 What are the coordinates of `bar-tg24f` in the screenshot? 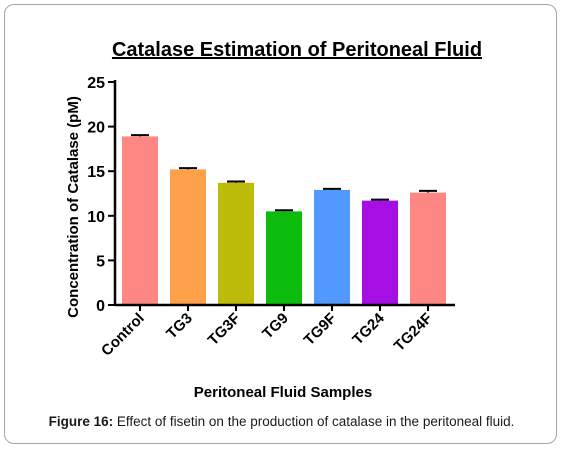 It's located at (428, 248).